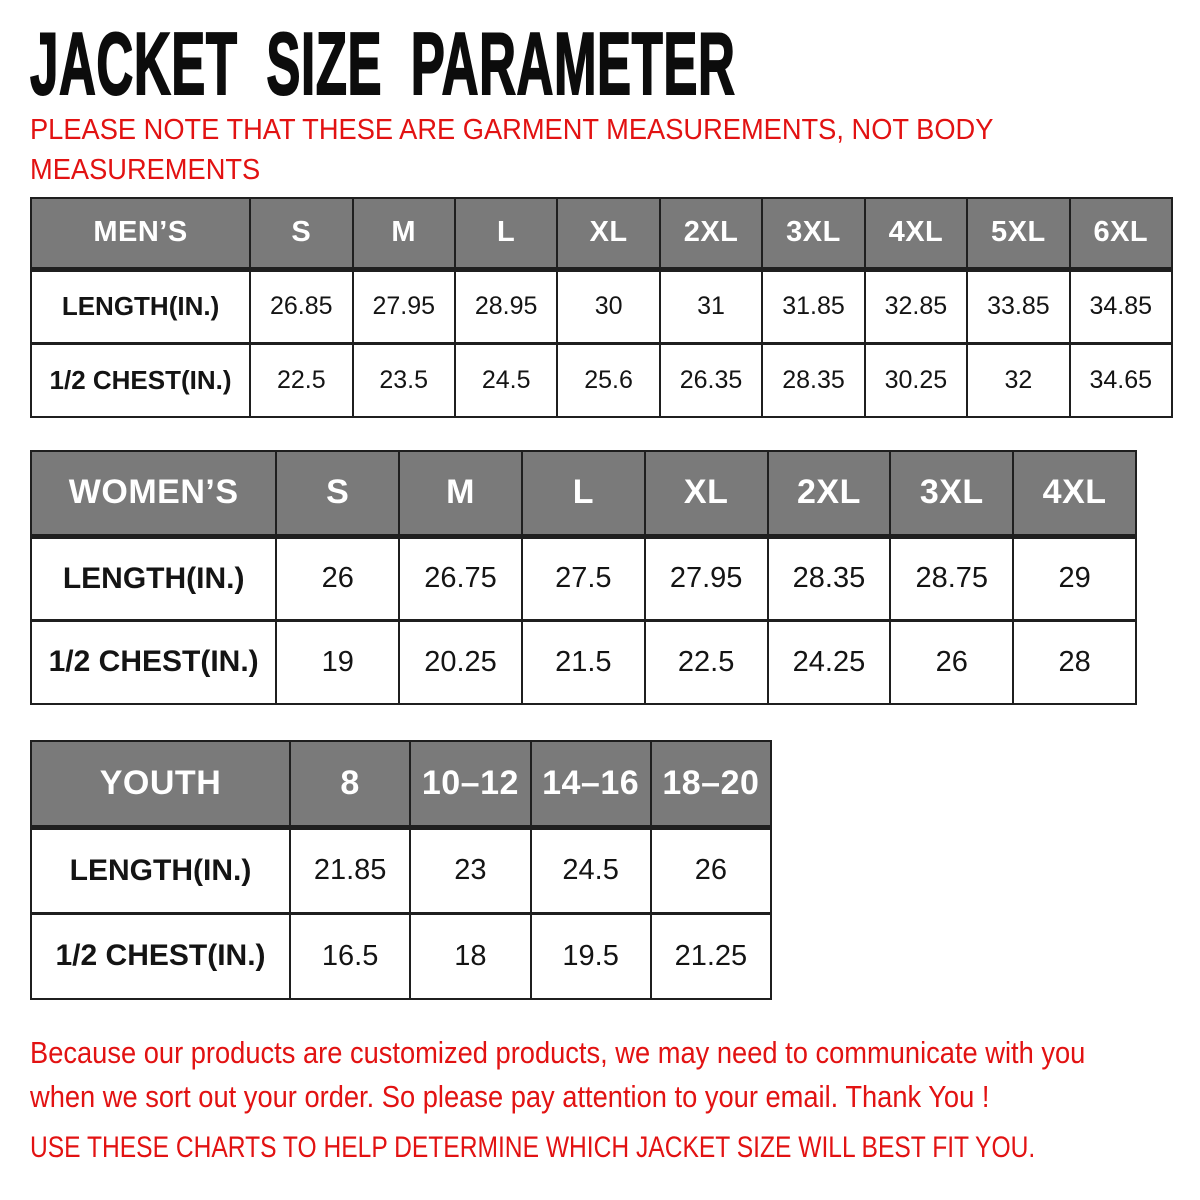 The image size is (1200, 1200). Describe the element at coordinates (1121, 306) in the screenshot. I see `measurement-value-cell: 34.85` at that location.